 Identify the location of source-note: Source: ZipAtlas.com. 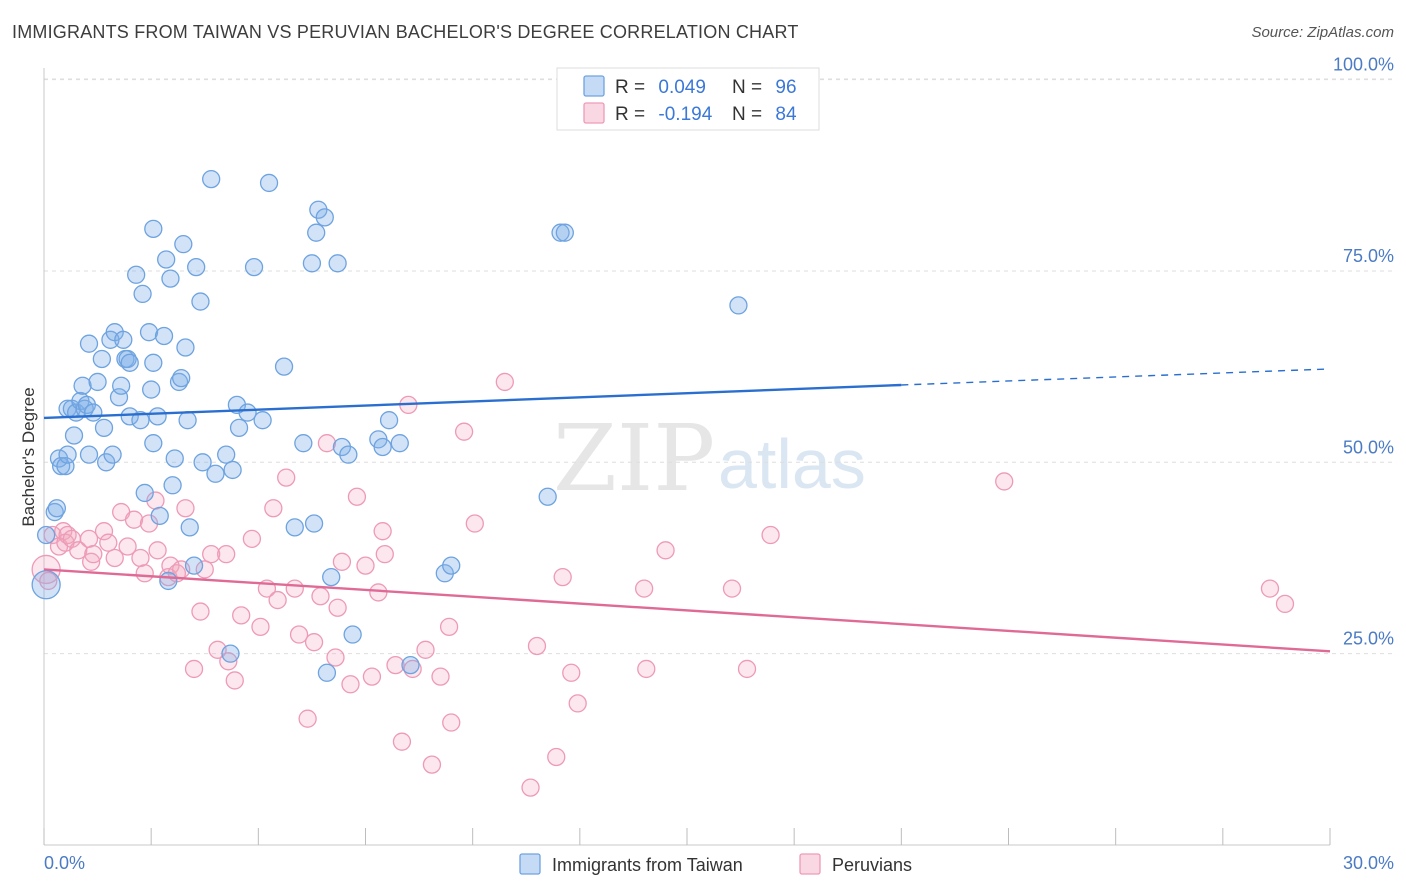
(1322, 32).